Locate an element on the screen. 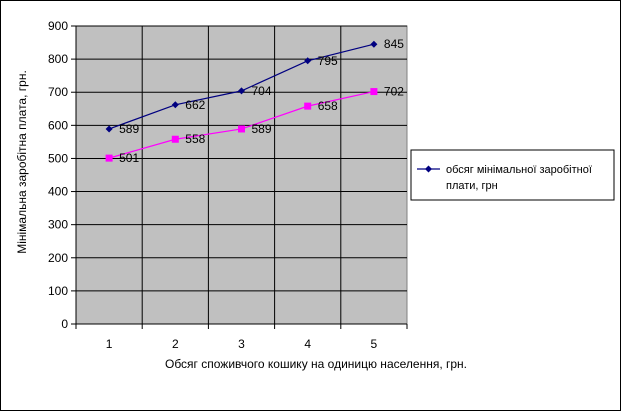  x-tick-label: 3 is located at coordinates (241, 344).